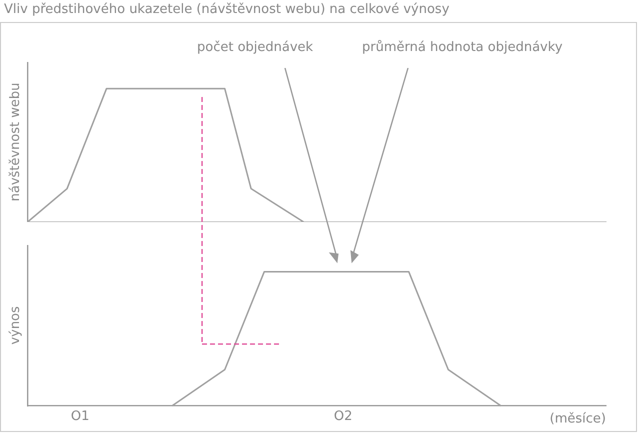 The height and width of the screenshot is (434, 640). What do you see at coordinates (16, 325) in the screenshot?
I see `y-axis-title: výnos` at bounding box center [16, 325].